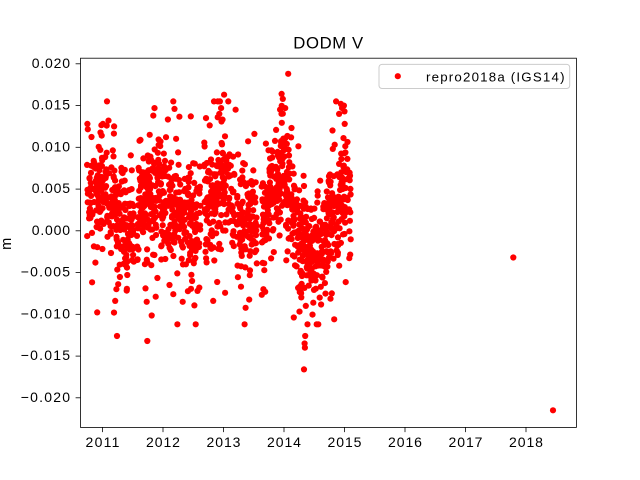 The height and width of the screenshot is (480, 640). I want to click on svg-text: 2012, so click(163, 442).